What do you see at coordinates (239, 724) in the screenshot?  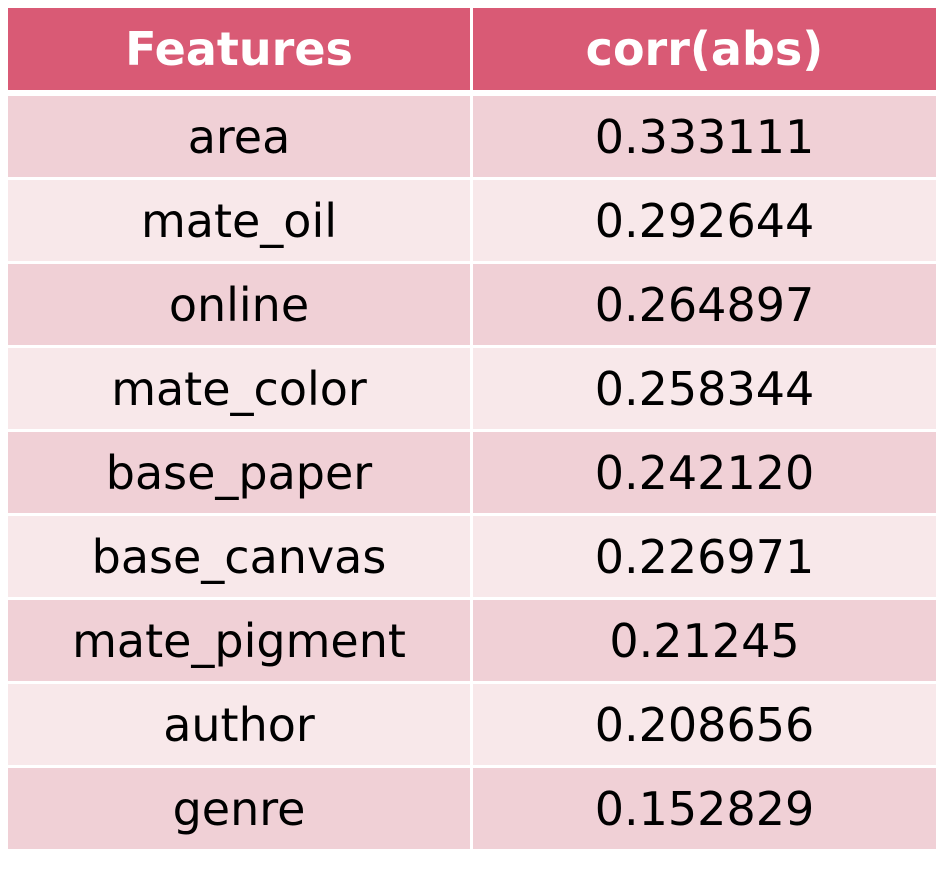 I see `feature-cell: author` at bounding box center [239, 724].